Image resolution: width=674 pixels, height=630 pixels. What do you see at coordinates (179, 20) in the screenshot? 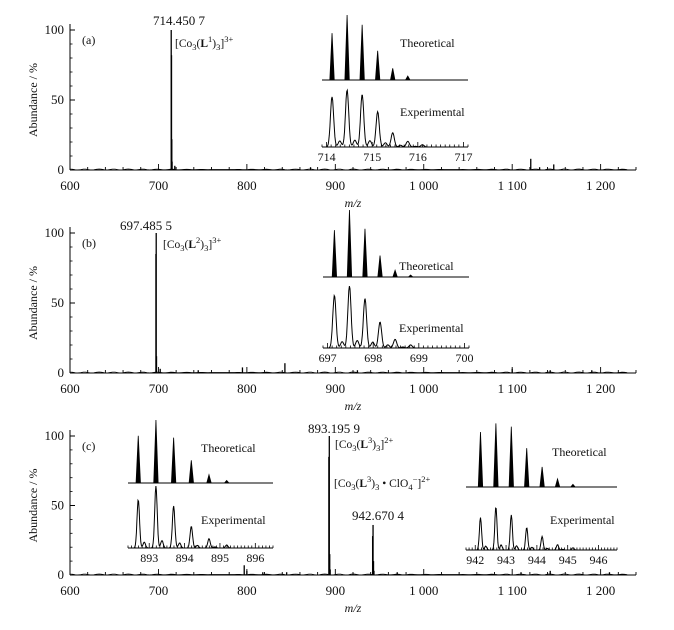
I see `main-peak-label: 714.450 7` at bounding box center [179, 20].